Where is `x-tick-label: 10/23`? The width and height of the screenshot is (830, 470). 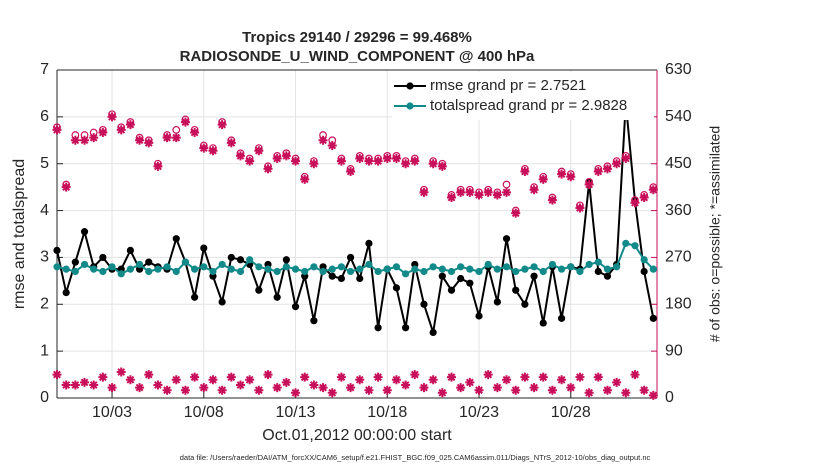 x-tick-label: 10/23 is located at coordinates (479, 412).